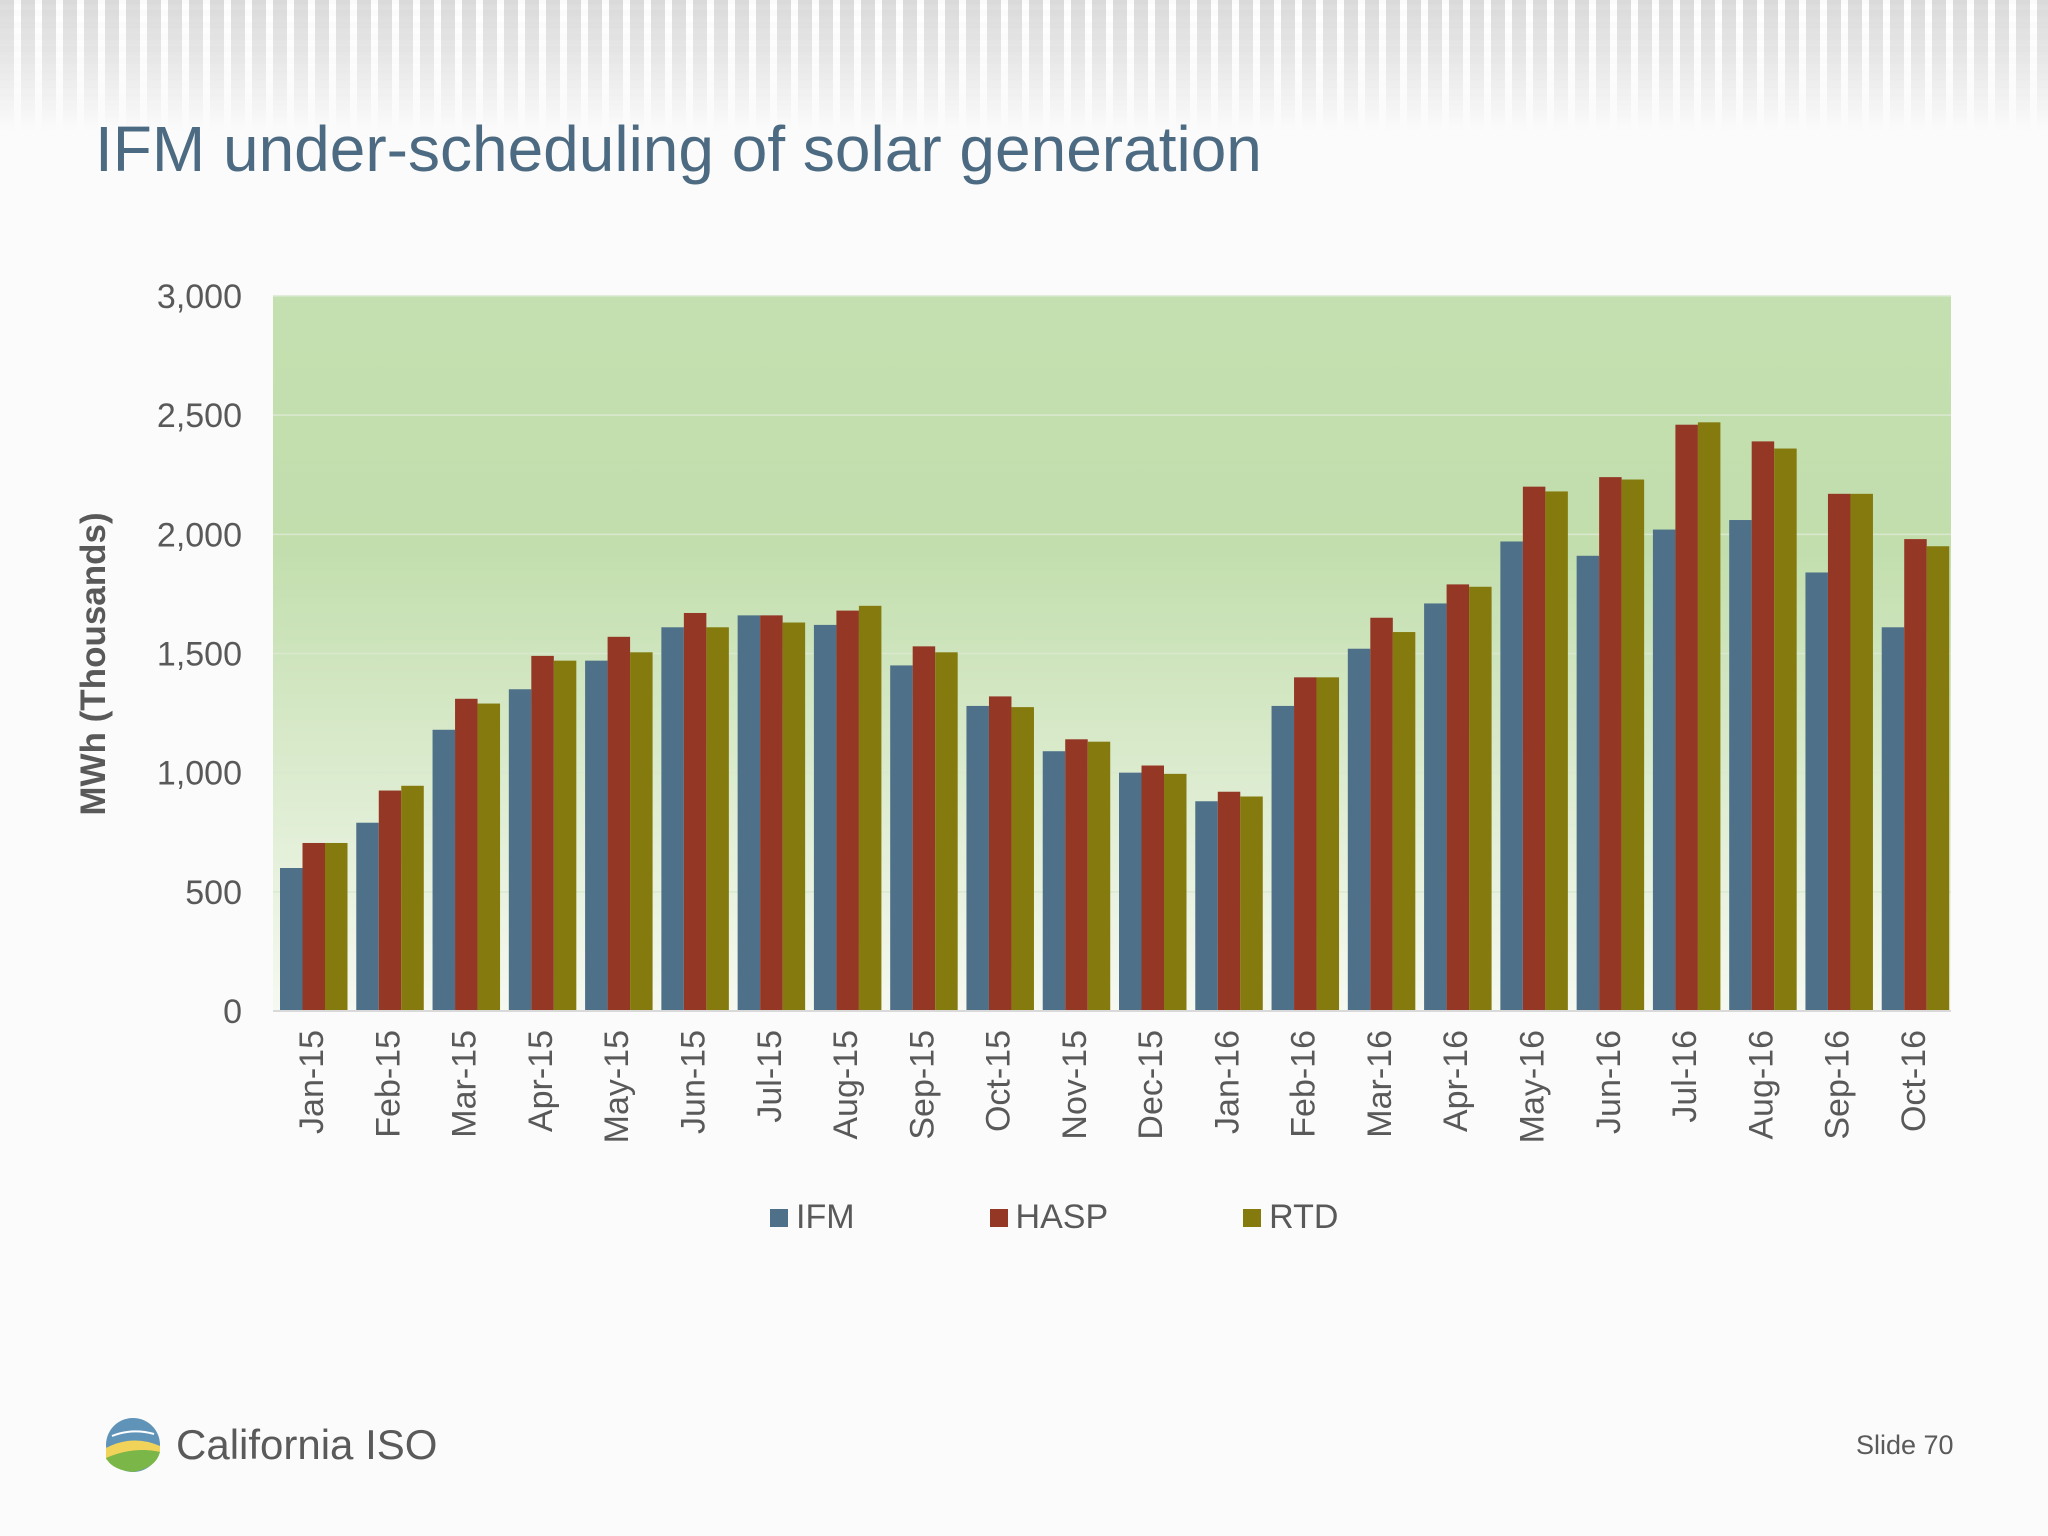  Describe the element at coordinates (694, 1082) in the screenshot. I see `x-tick-label: Jun-15` at that location.